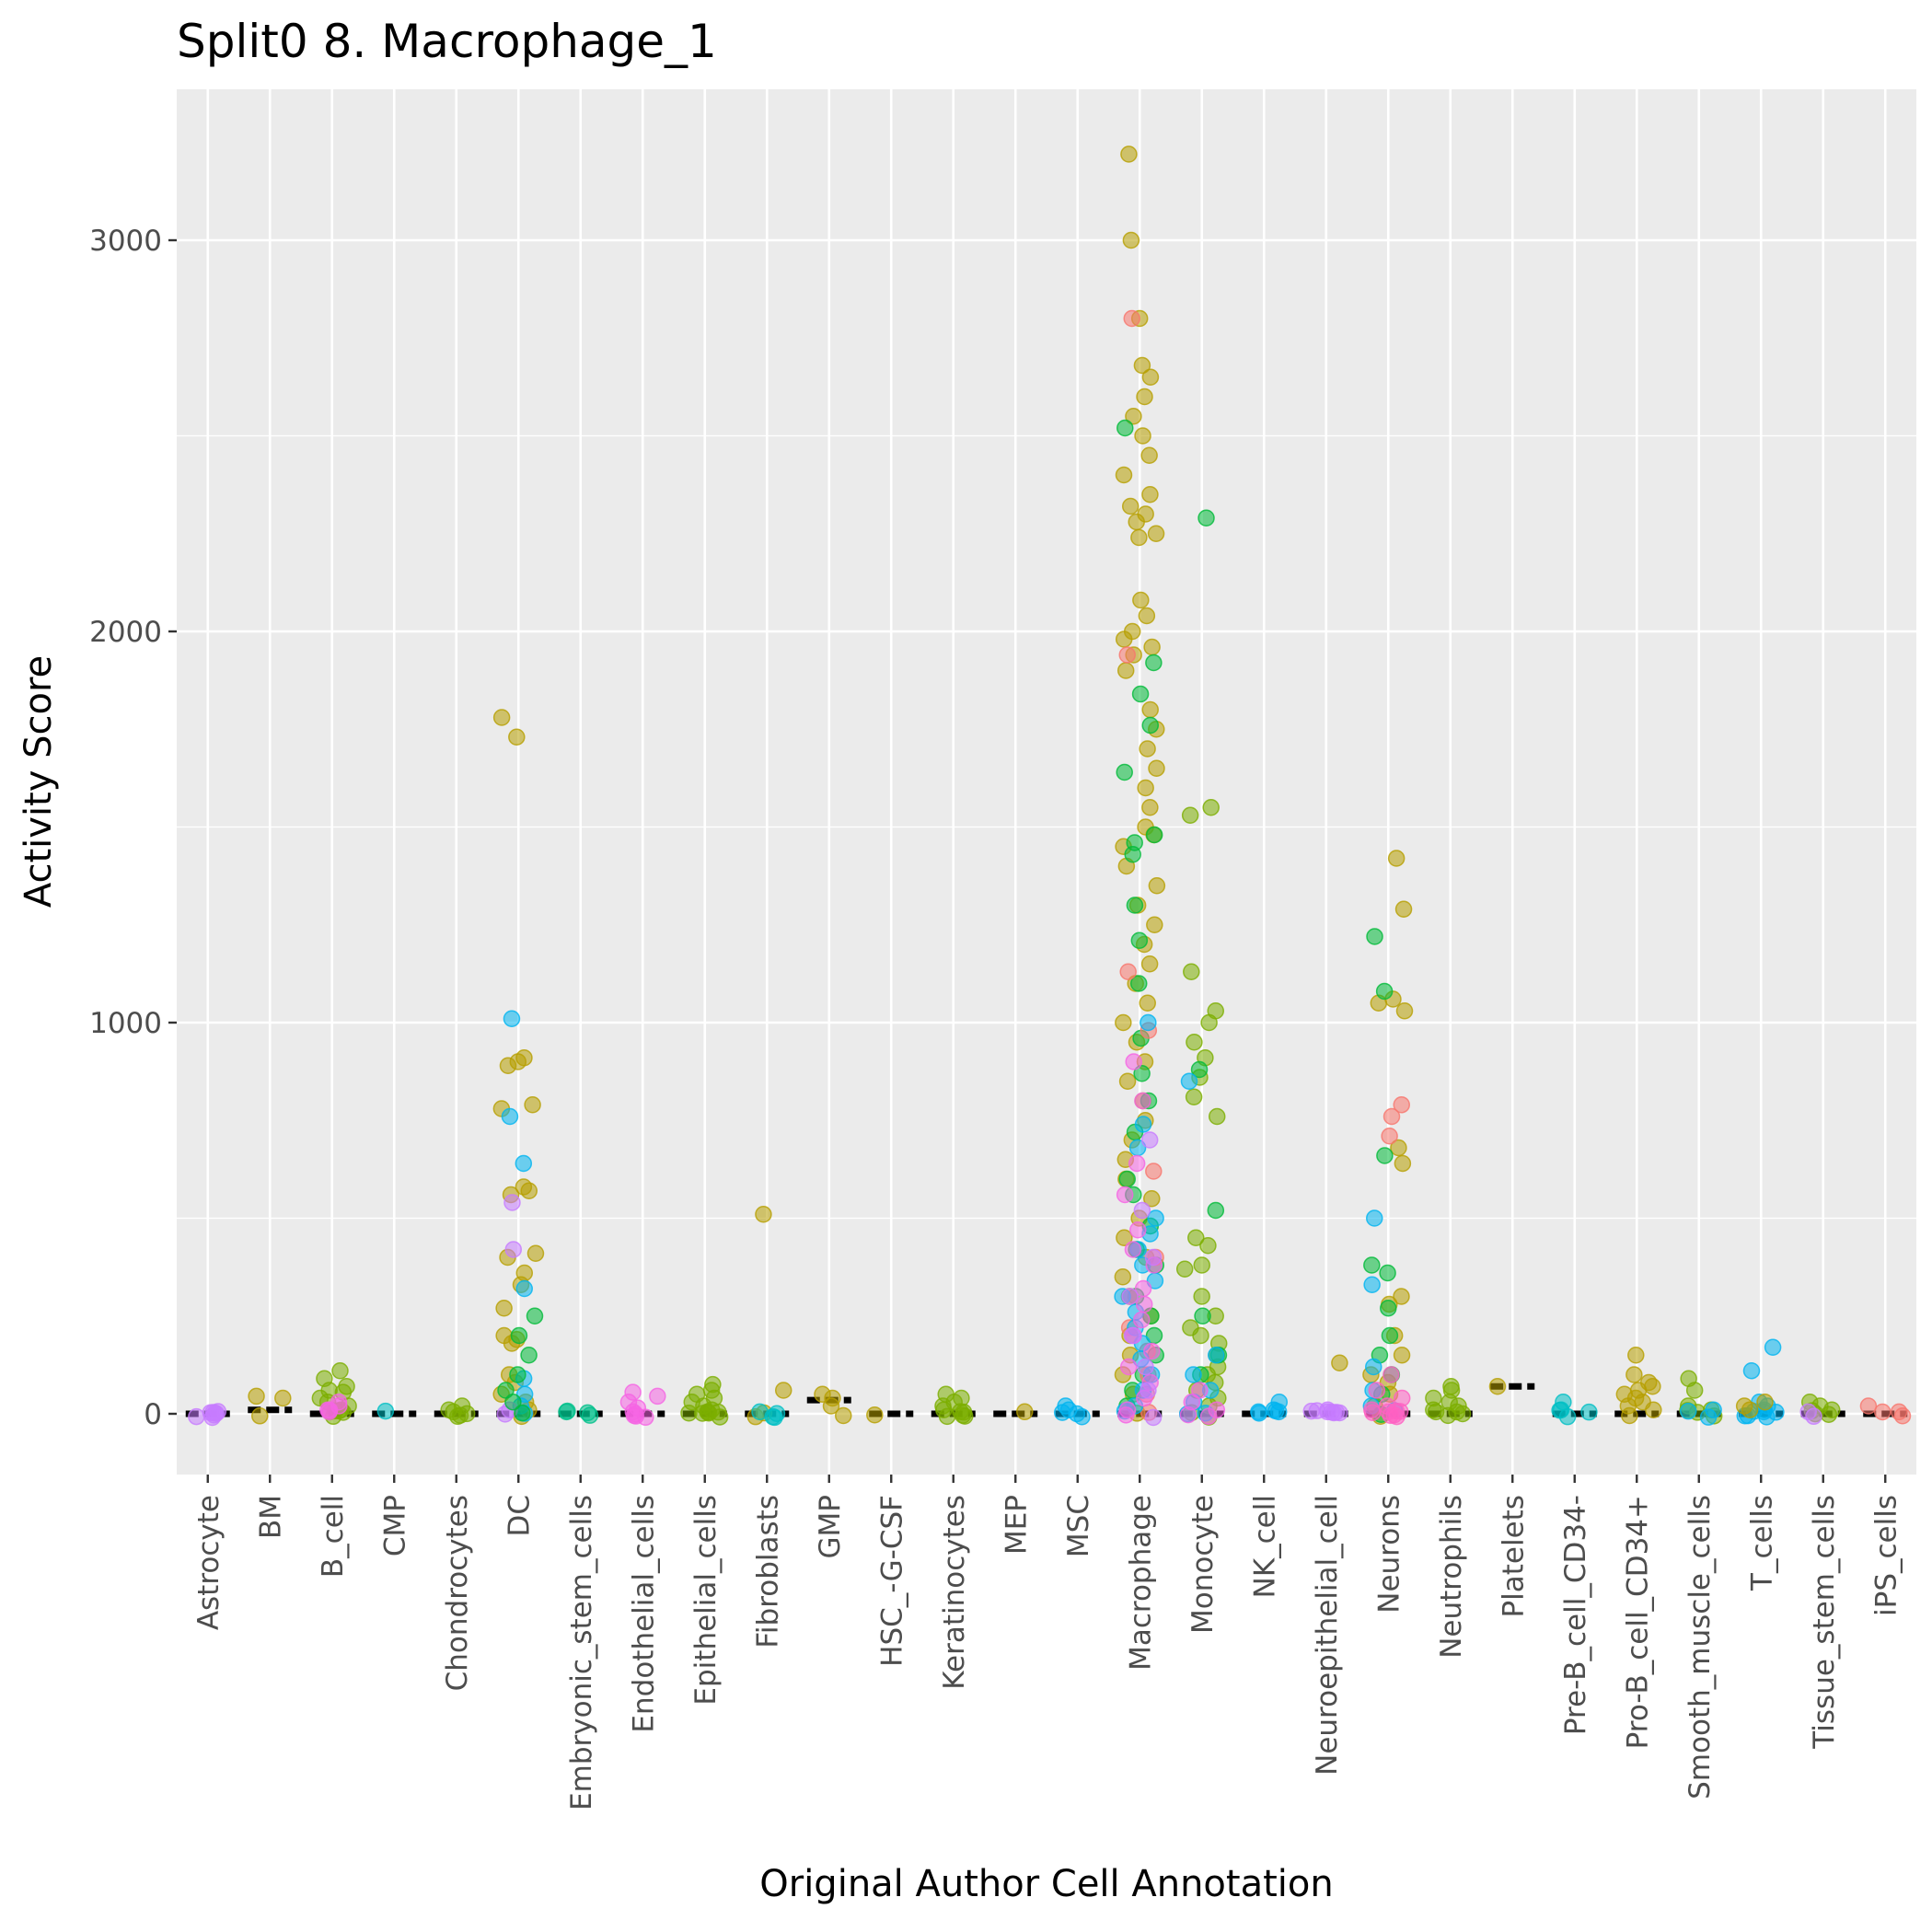 Image resolution: width=1932 pixels, height=1932 pixels. I want to click on x-tick-label: Neutrophils, so click(1452, 1577).